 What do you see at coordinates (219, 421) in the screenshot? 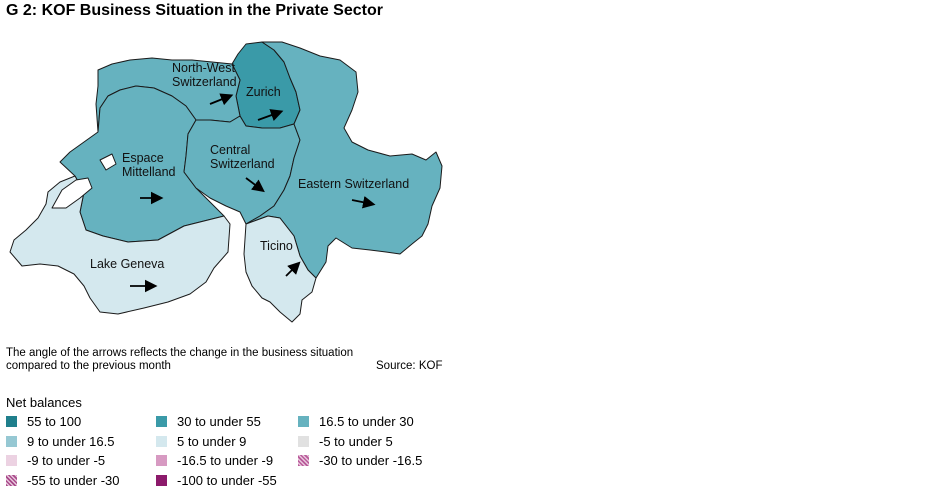
I see `legend-label: 30 to under 55` at bounding box center [219, 421].